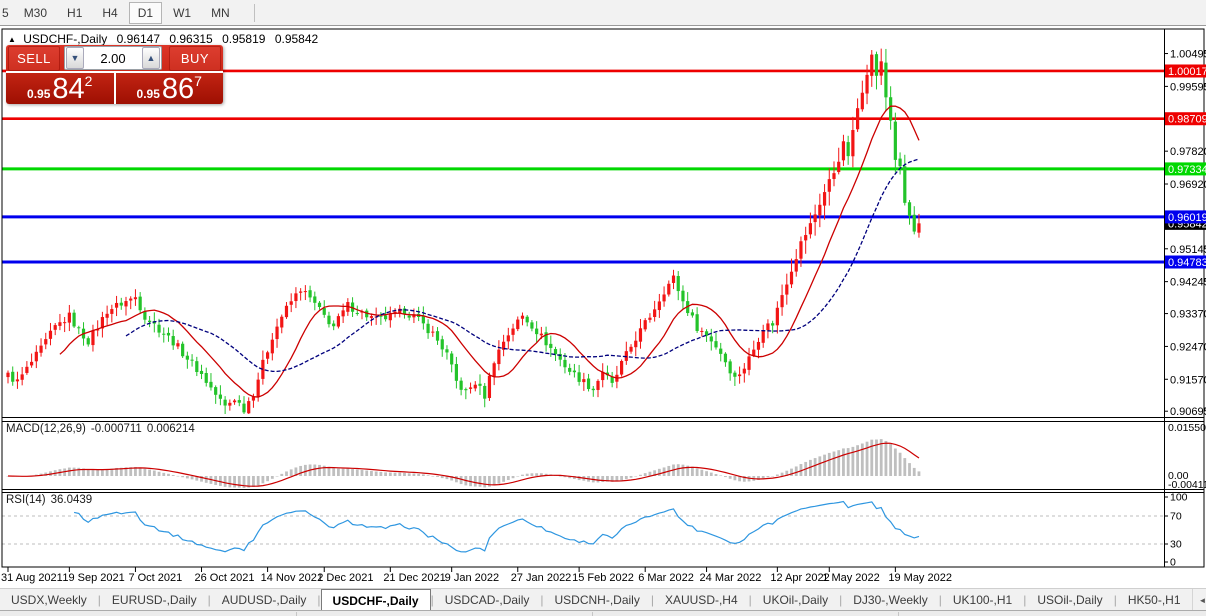 The height and width of the screenshot is (616, 1206). Describe the element at coordinates (1176, 545) in the screenshot. I see `svg-text: 30` at that location.